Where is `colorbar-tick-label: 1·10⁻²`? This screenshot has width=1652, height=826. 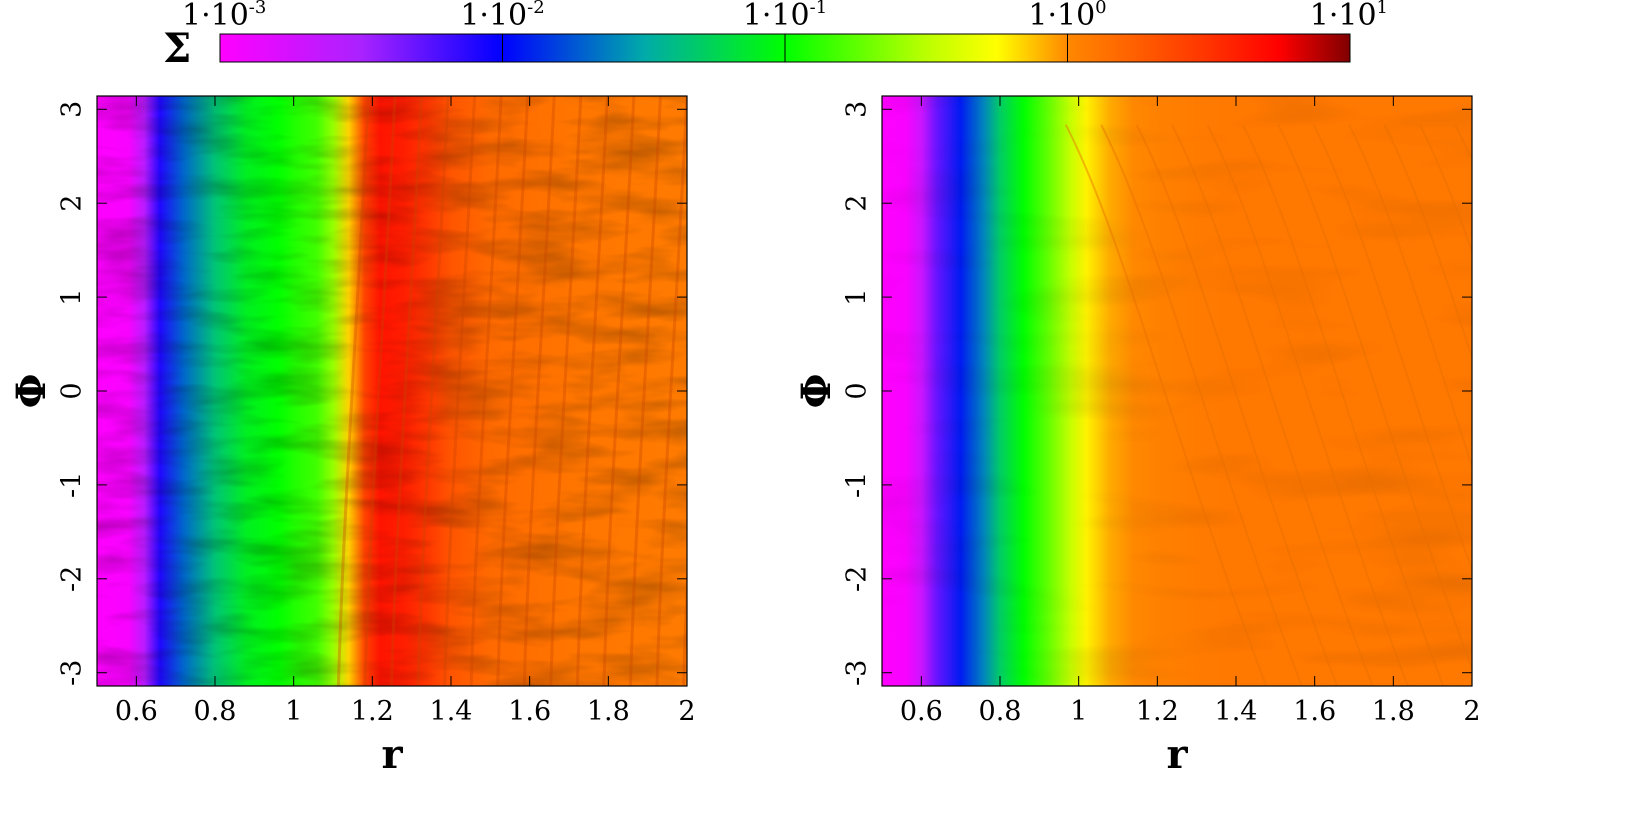 colorbar-tick-label: 1·10⁻² is located at coordinates (502, 16).